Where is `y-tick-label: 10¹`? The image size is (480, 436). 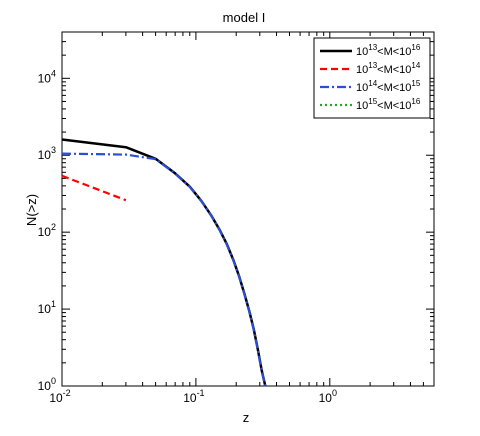
y-tick-label: 10¹ is located at coordinates (47, 307).